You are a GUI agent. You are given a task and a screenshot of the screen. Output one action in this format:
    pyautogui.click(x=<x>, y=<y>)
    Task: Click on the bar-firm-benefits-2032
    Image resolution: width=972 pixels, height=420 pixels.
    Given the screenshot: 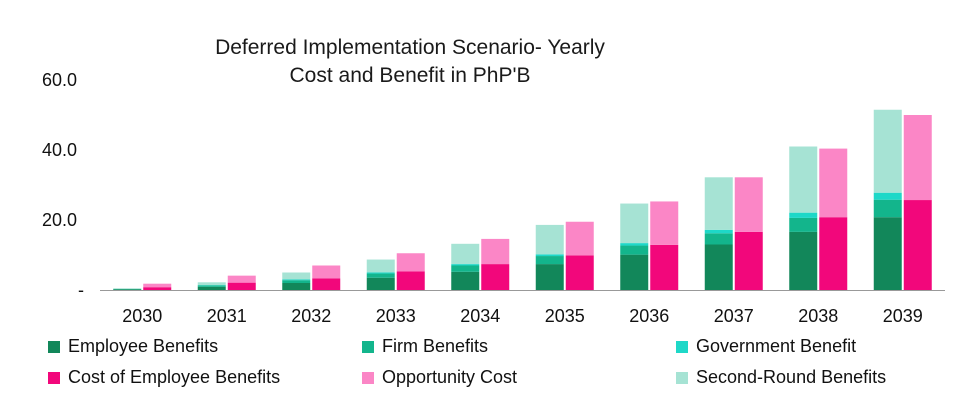 What is the action you would take?
    pyautogui.click(x=296, y=281)
    